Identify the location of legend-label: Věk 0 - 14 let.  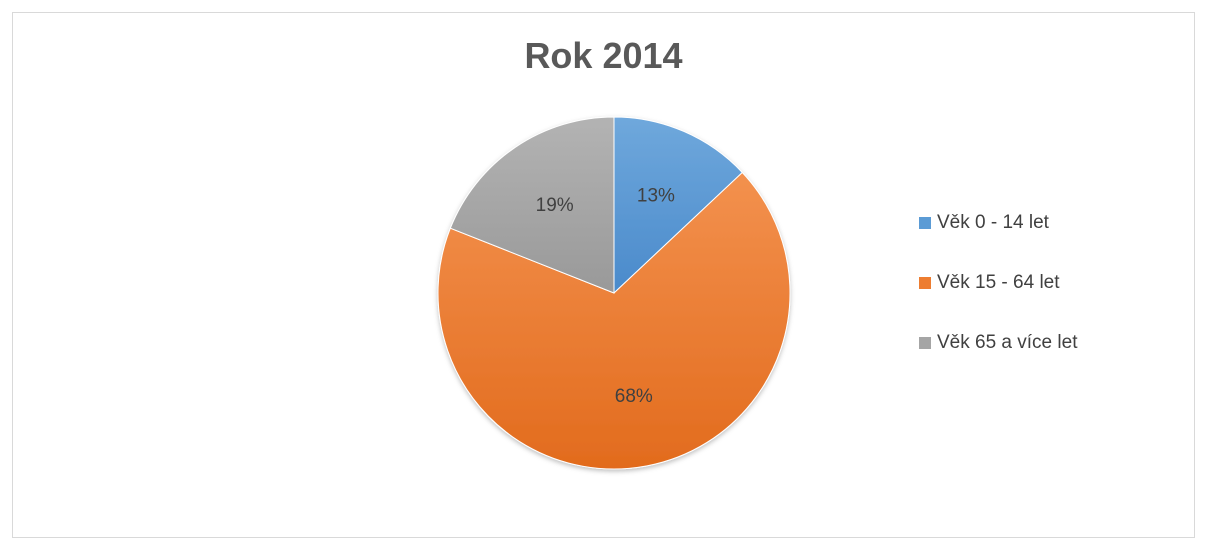
(993, 223).